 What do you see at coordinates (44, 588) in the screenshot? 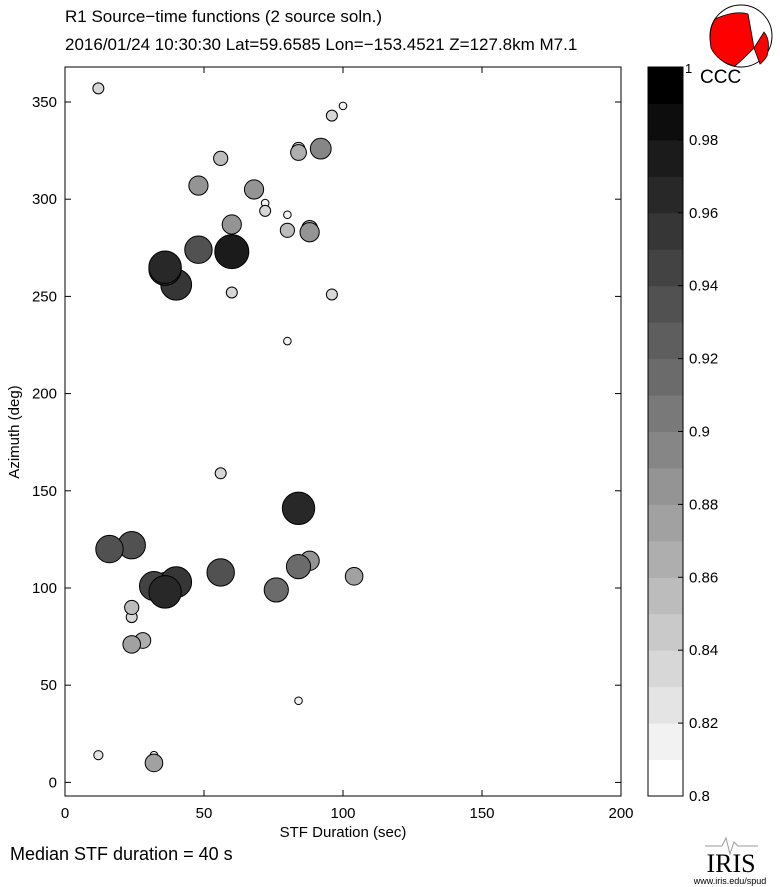
I see `y-tick-label: 100` at bounding box center [44, 588].